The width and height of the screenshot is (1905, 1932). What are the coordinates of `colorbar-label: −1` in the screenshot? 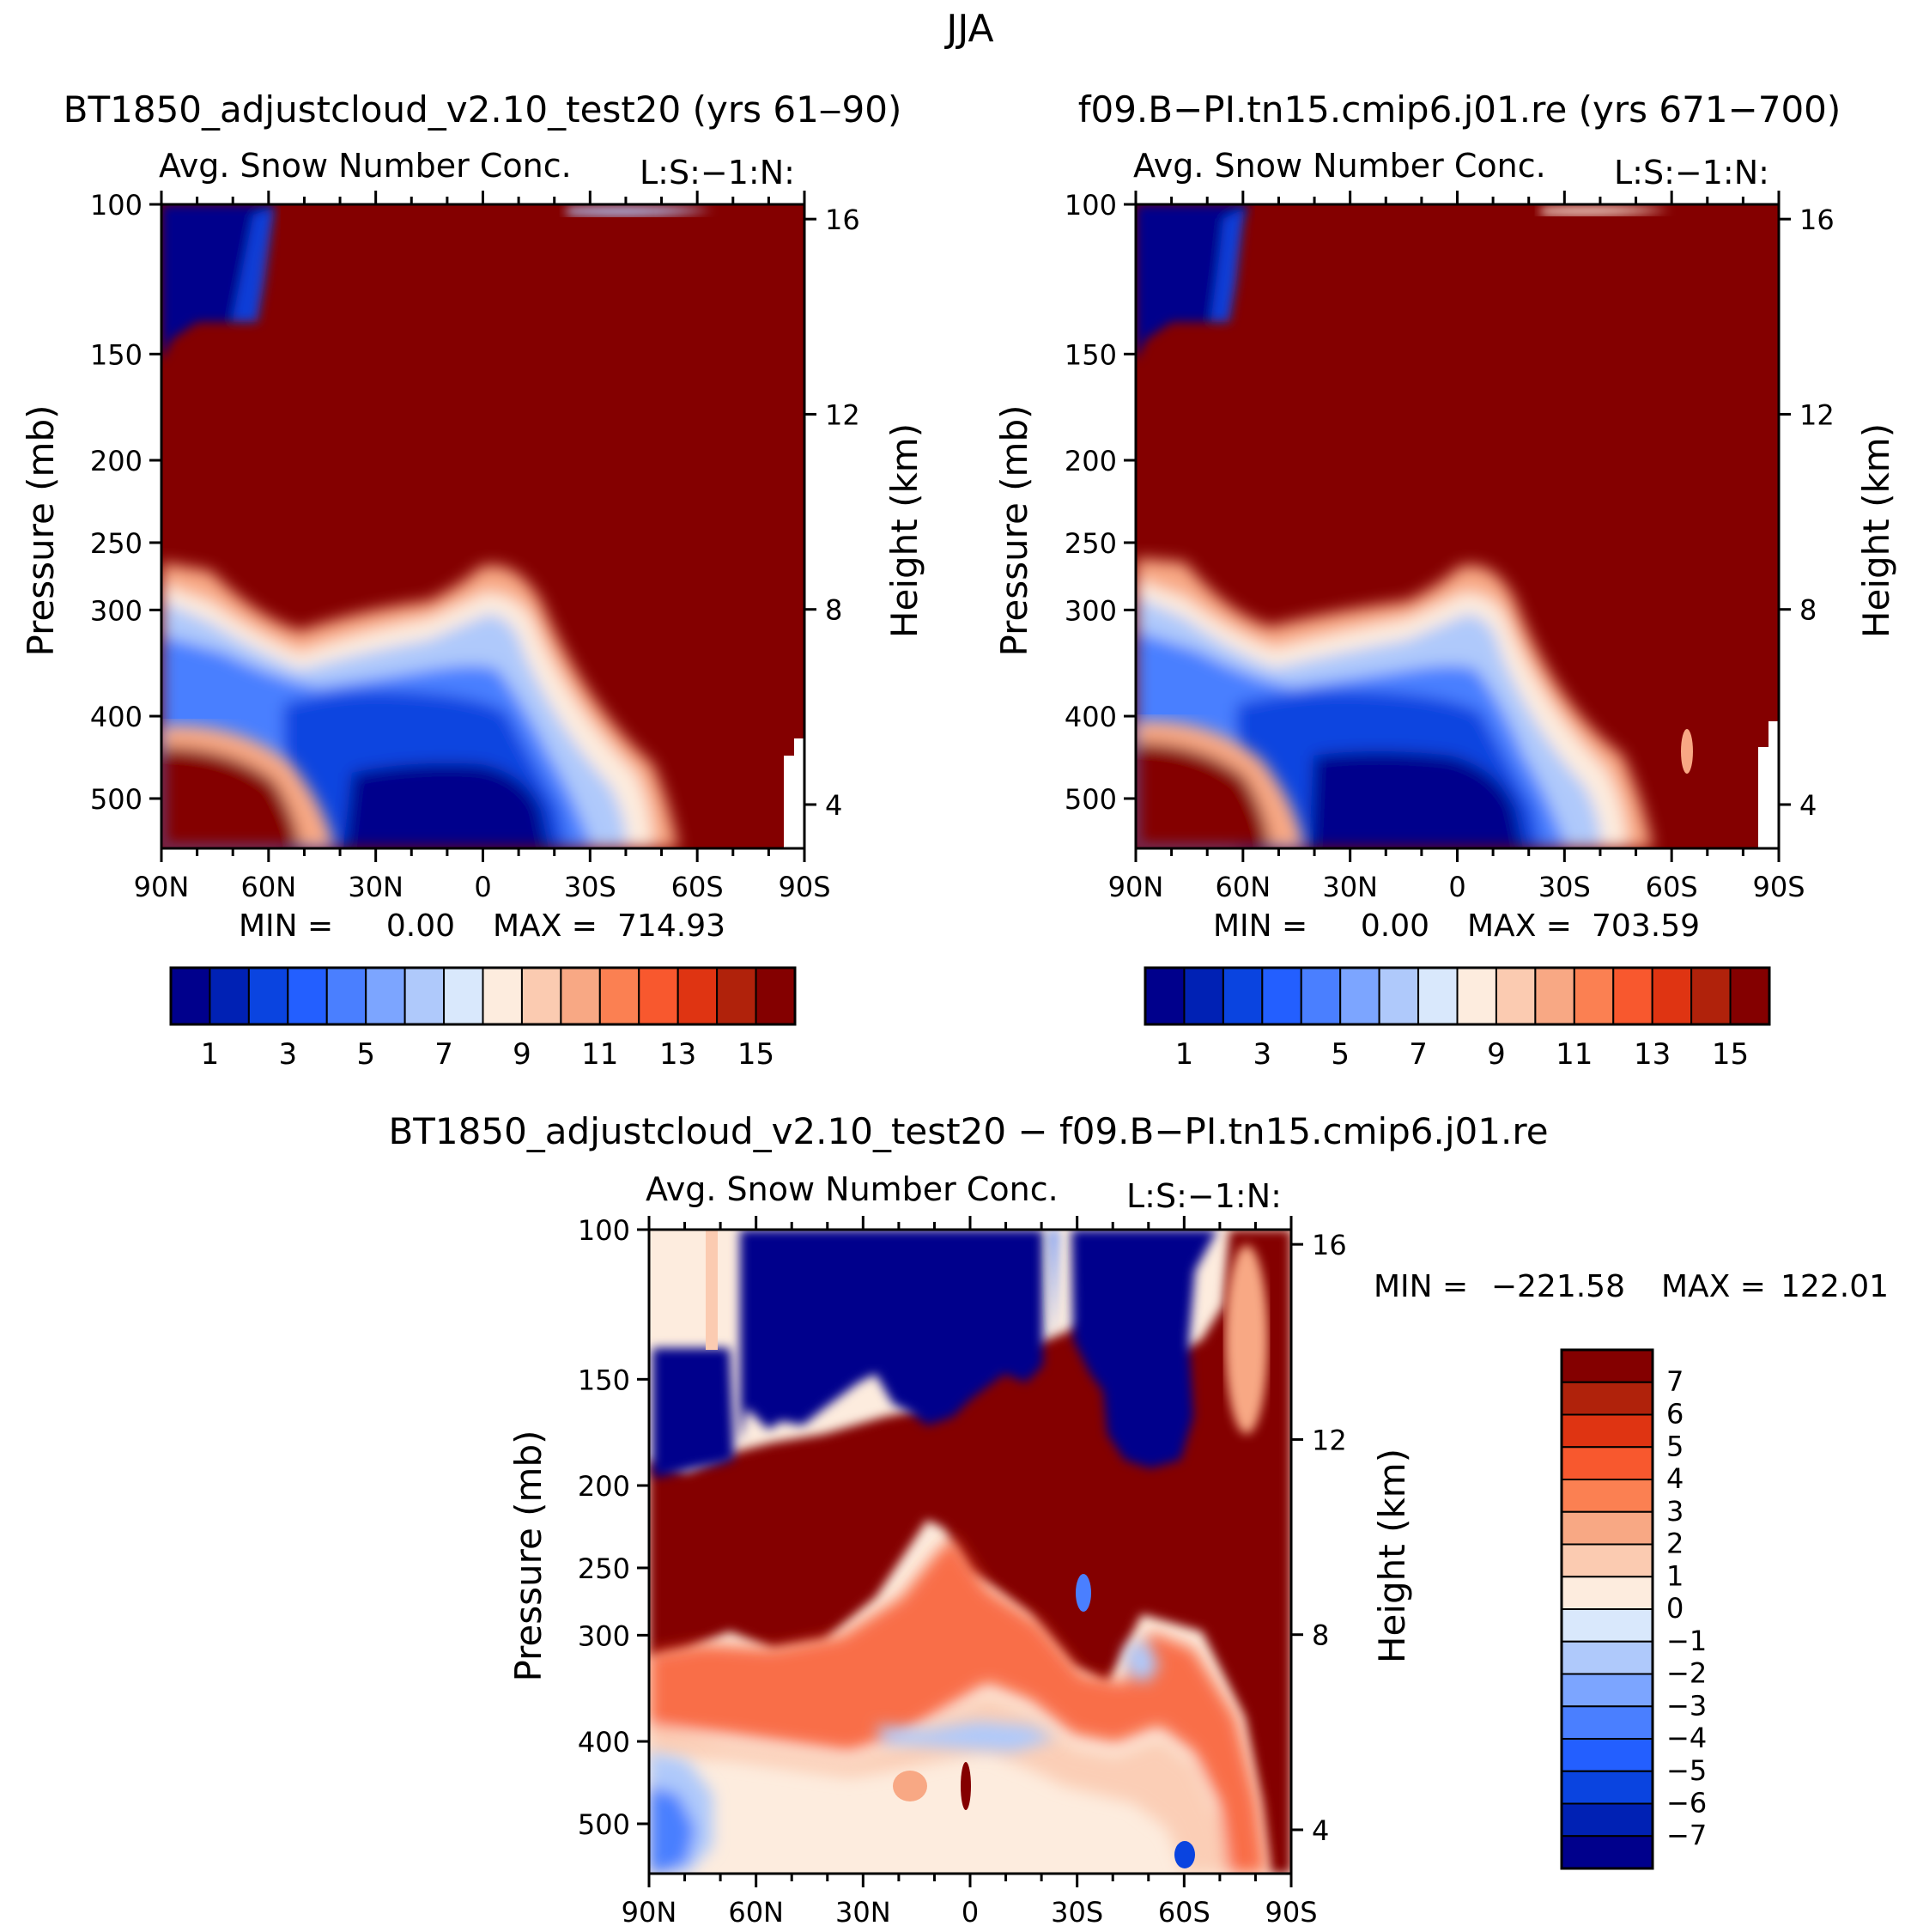 It's located at (1686, 1641).